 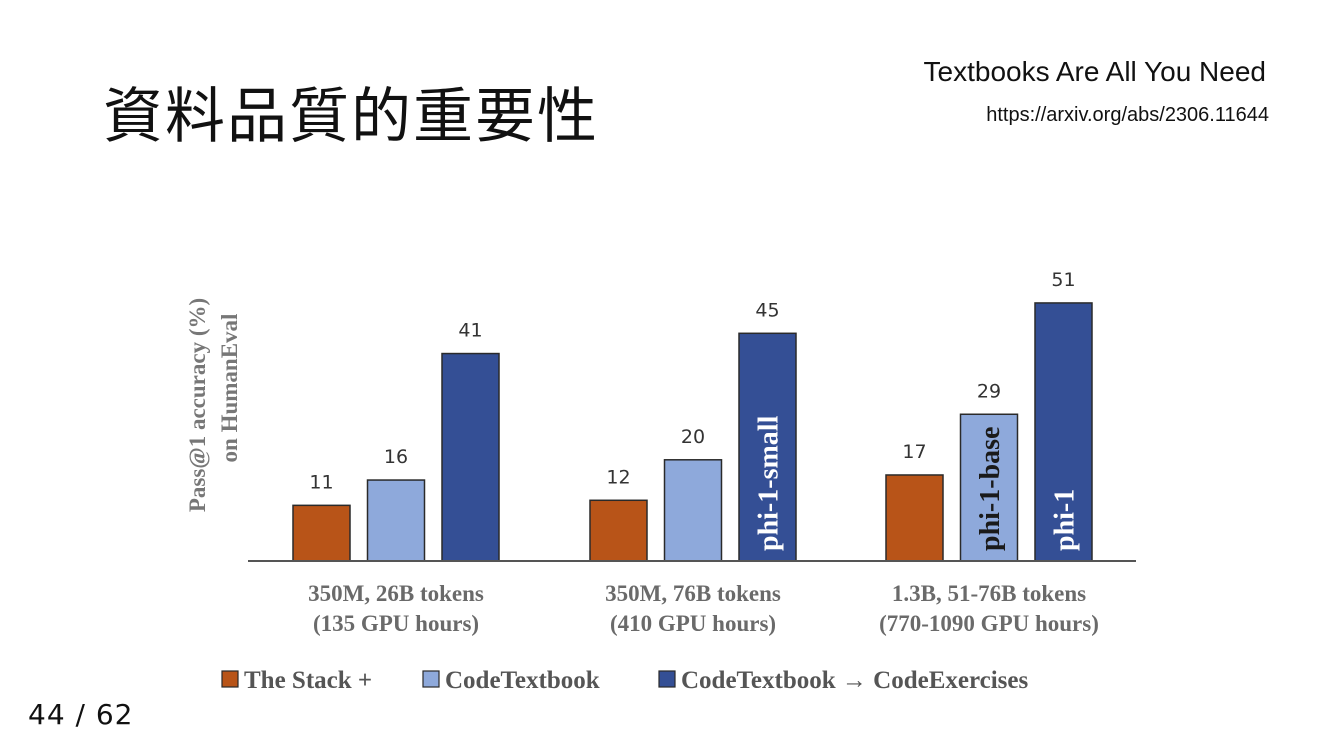 What do you see at coordinates (198, 405) in the screenshot?
I see `y-axis-label-line-1: Pass@1 accuracy (%)` at bounding box center [198, 405].